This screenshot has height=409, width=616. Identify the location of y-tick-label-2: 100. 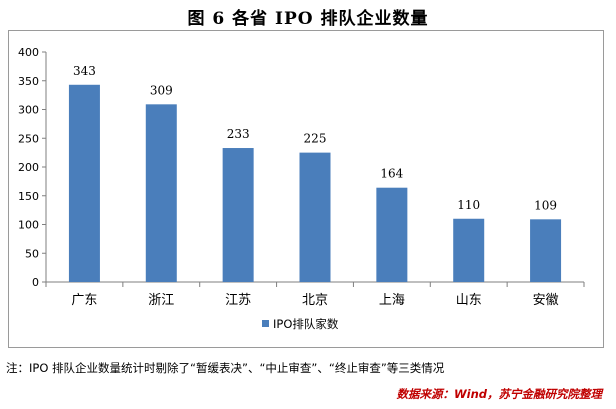
(28, 225).